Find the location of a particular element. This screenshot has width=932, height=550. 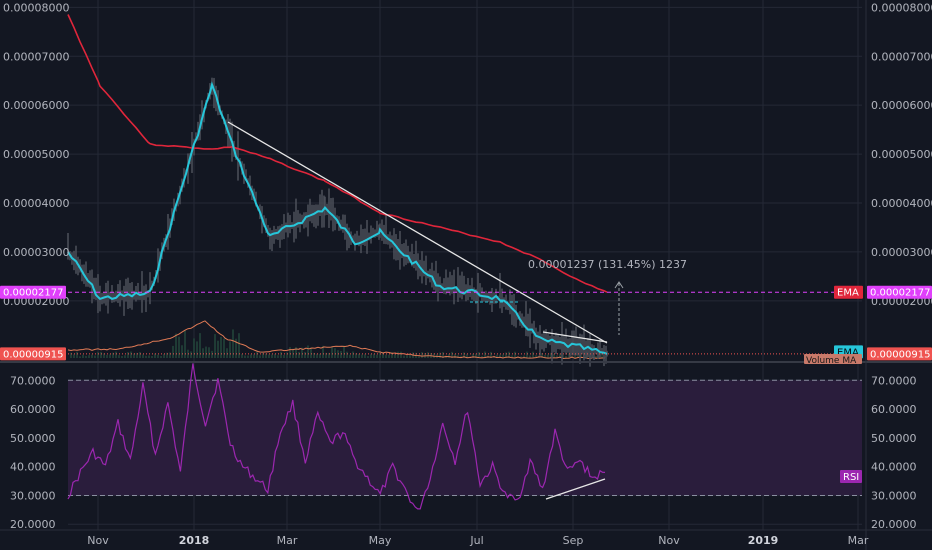

time-tick-label: 2018 is located at coordinates (194, 540).